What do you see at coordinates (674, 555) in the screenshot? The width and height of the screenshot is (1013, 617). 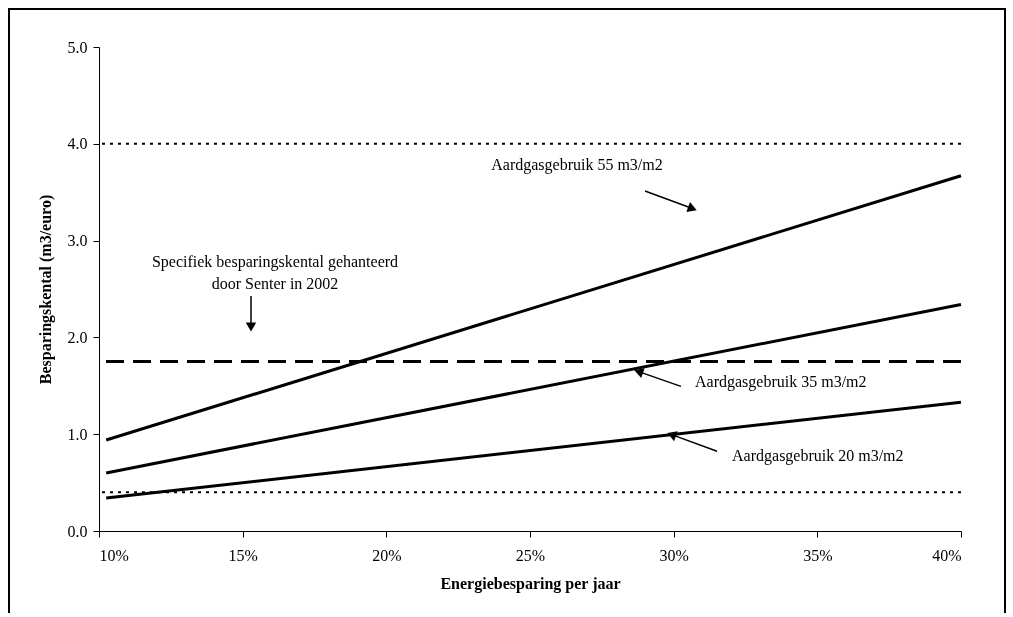 I see `x-tick-label: 30%` at bounding box center [674, 555].